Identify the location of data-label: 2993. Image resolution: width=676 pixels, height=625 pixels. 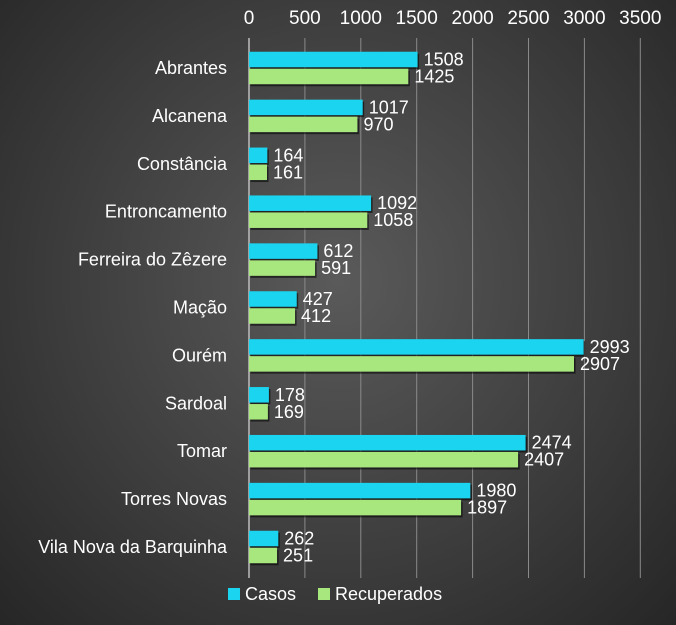
(610, 347).